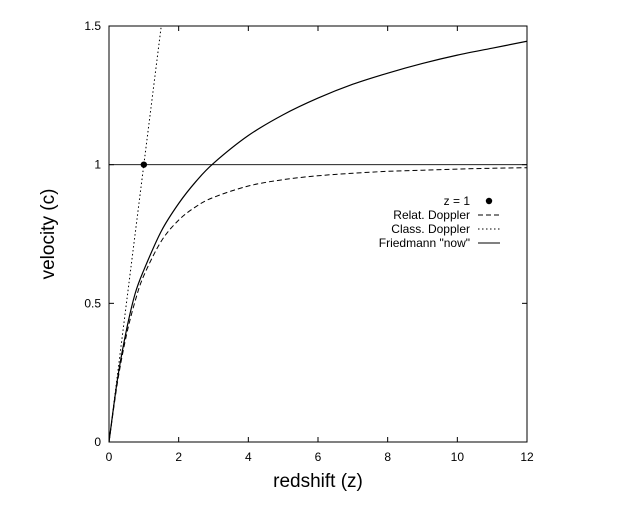  Describe the element at coordinates (457, 201) in the screenshot. I see `legend-label-z-1: z = 1` at that location.